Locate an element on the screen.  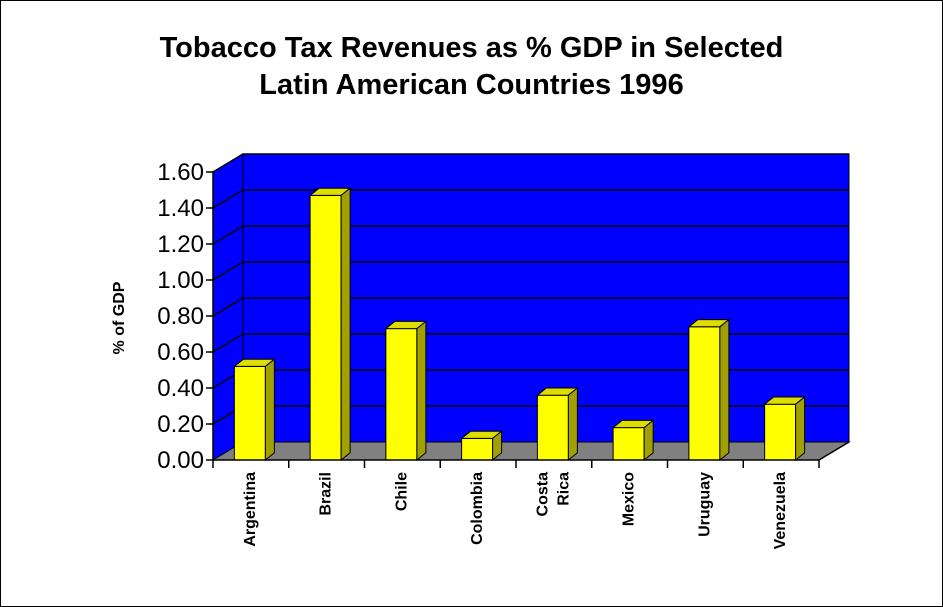
plot-floor is located at coordinates (531, 451).